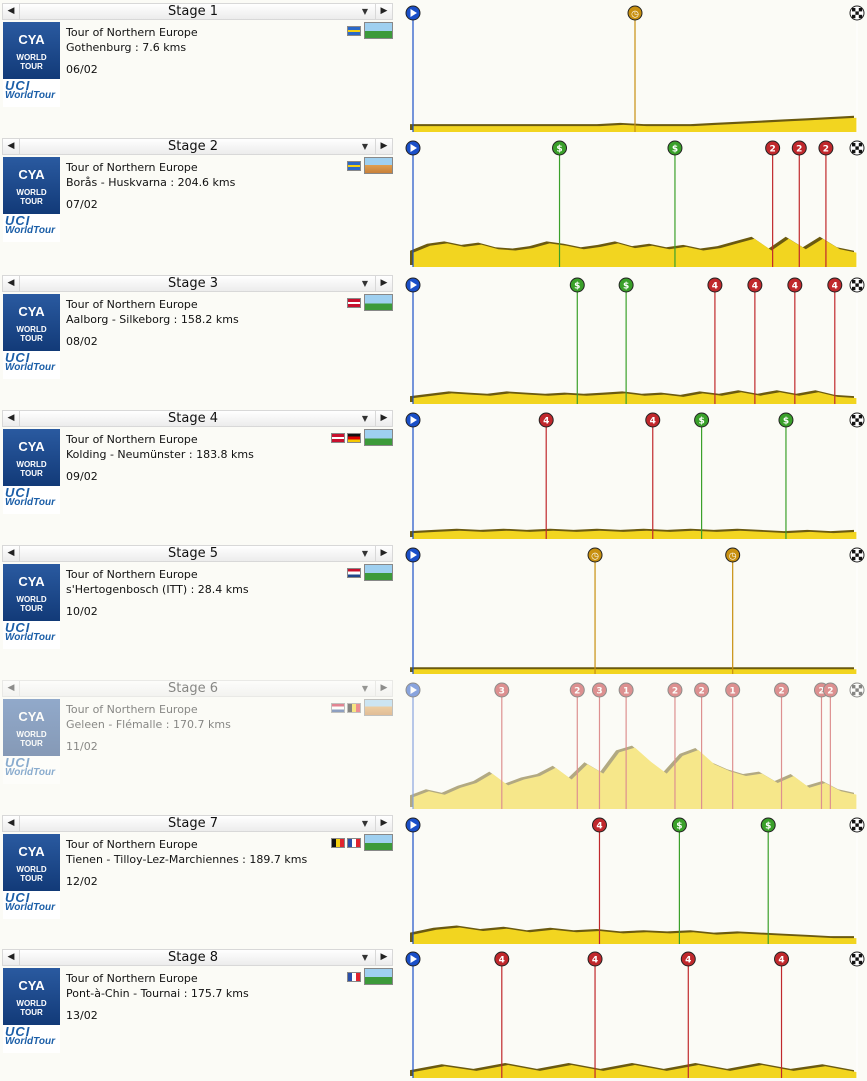 The image size is (867, 1081). I want to click on stage-title: Stage 6, so click(193, 688).